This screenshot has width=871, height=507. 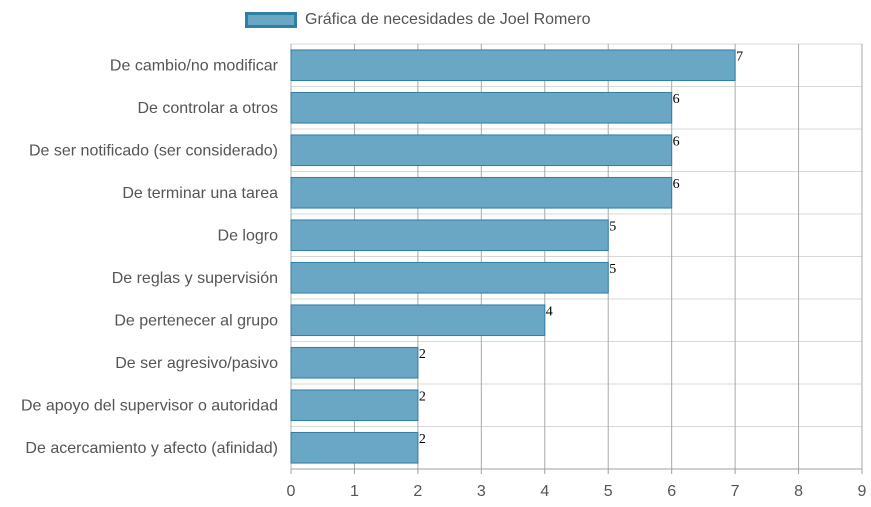 I want to click on category-label: De pertenecer al grupo, so click(x=196, y=320).